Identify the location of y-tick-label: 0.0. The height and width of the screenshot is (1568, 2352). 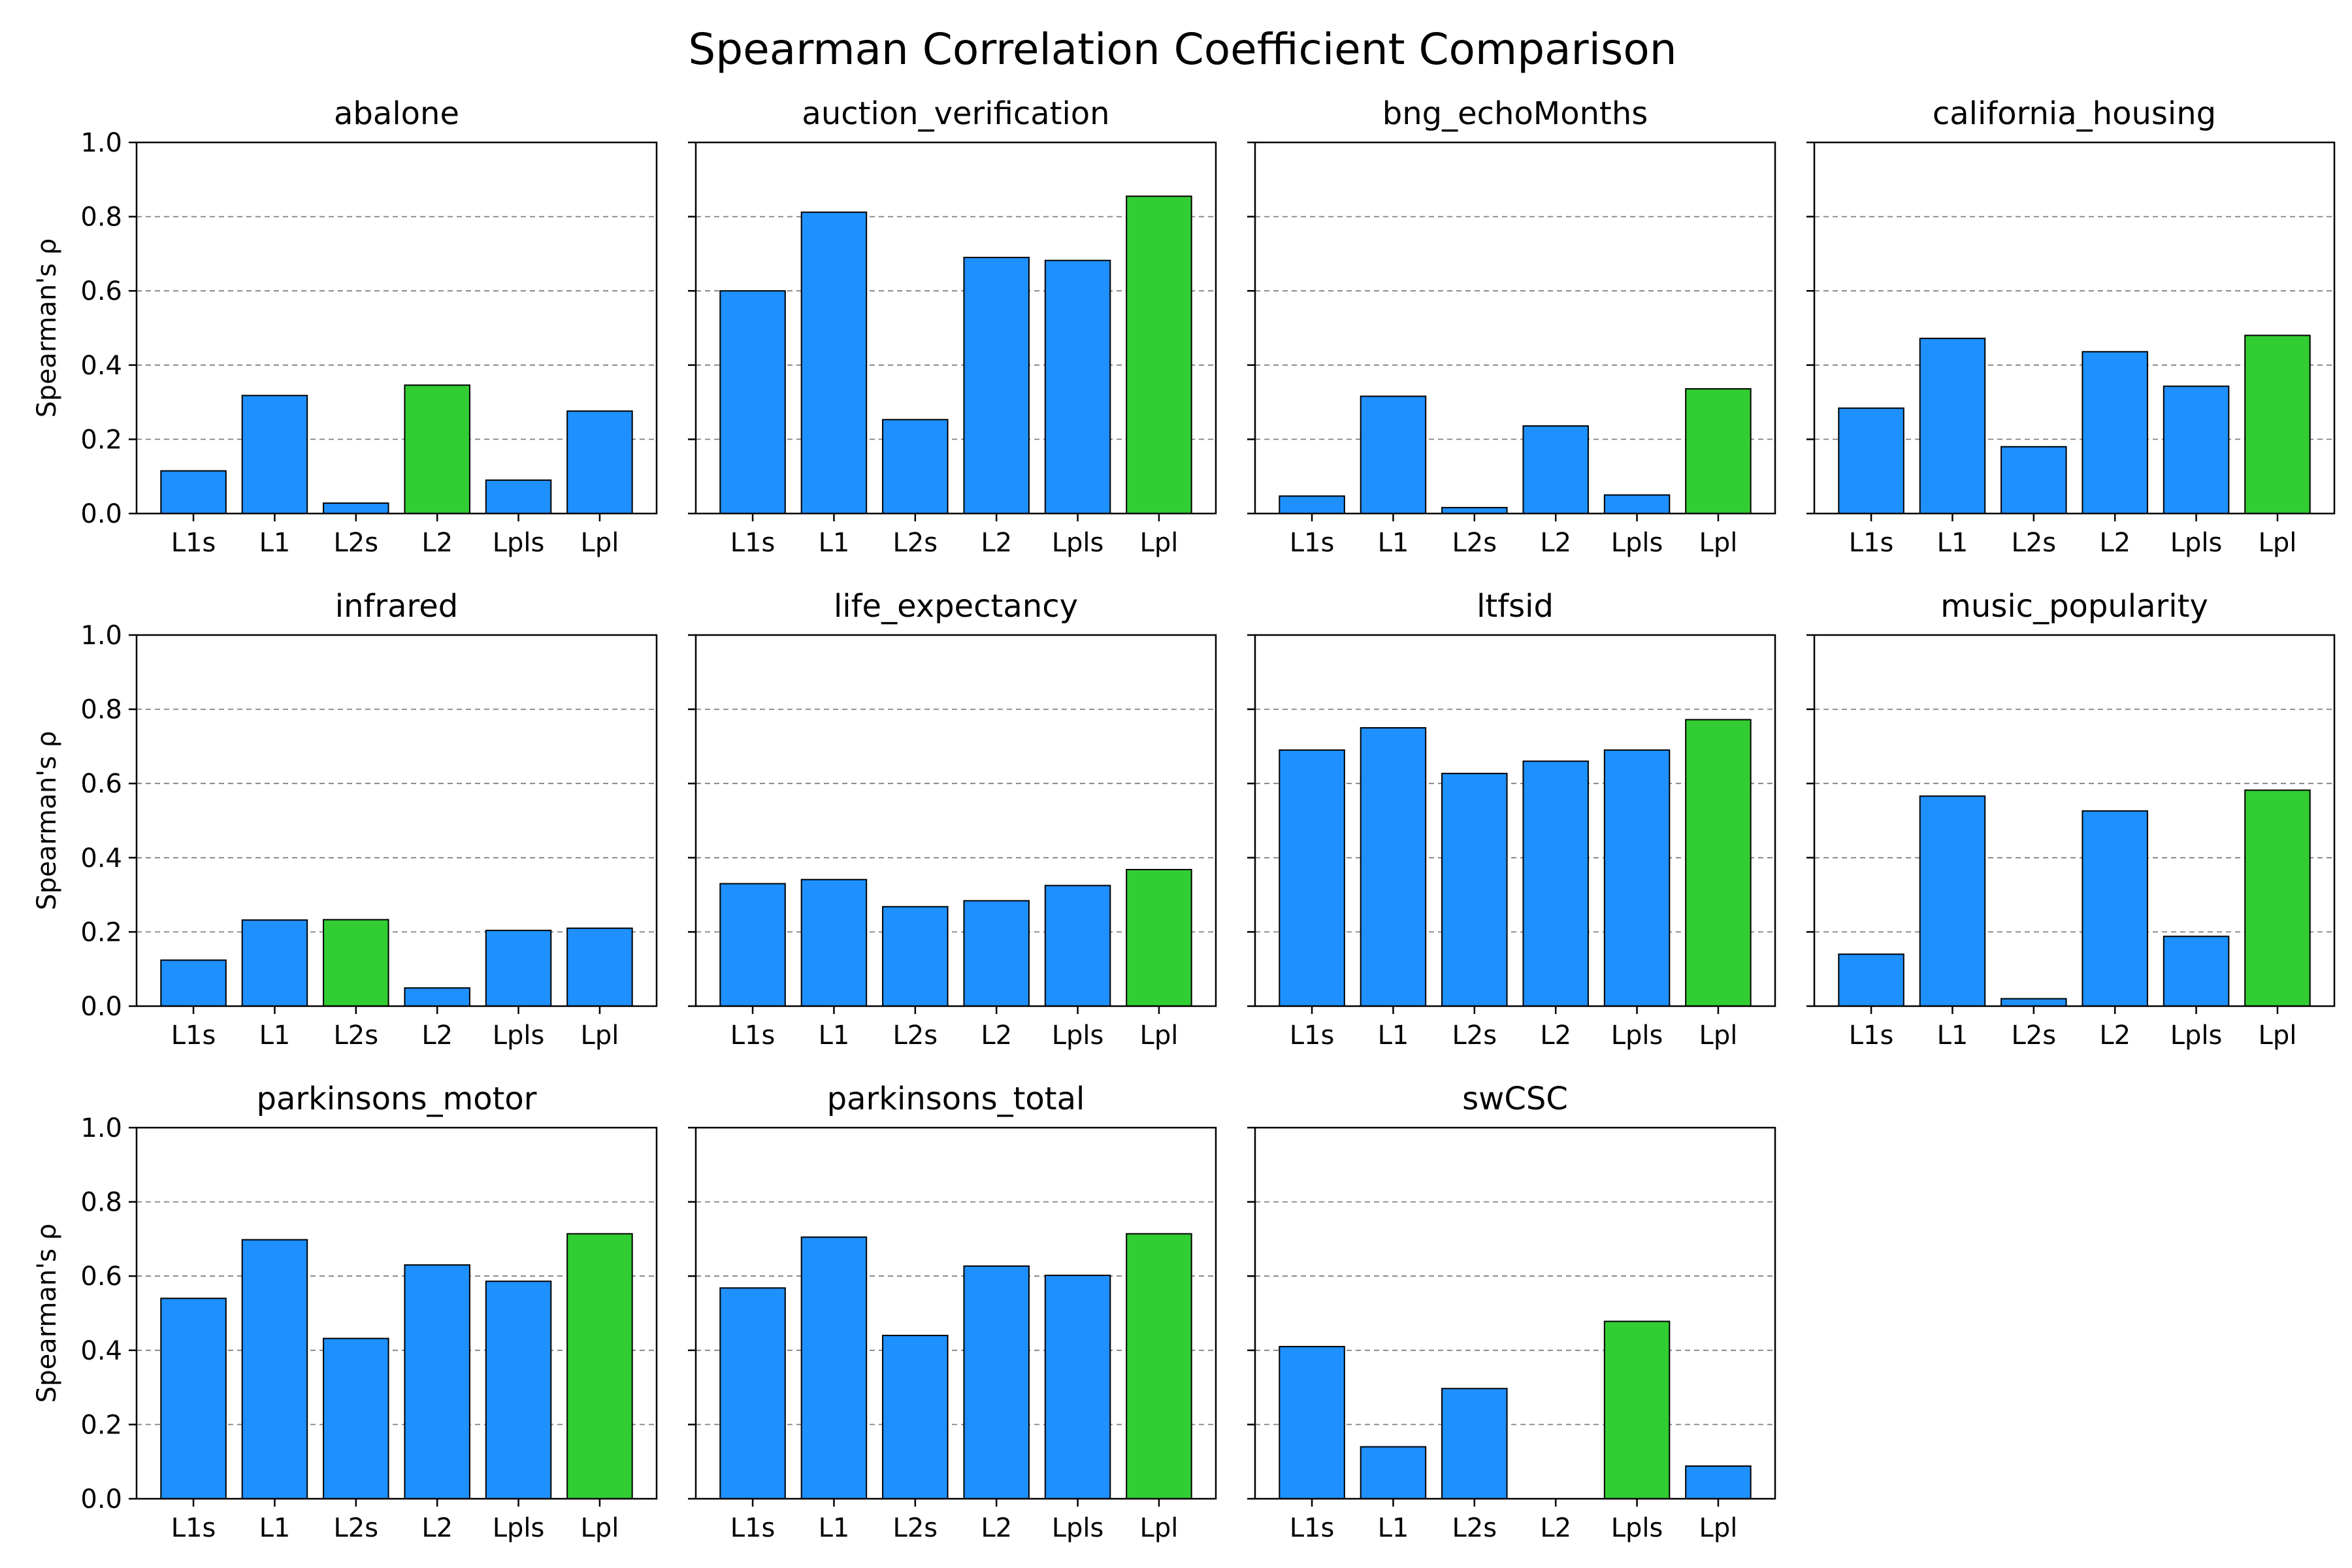
(101, 1499).